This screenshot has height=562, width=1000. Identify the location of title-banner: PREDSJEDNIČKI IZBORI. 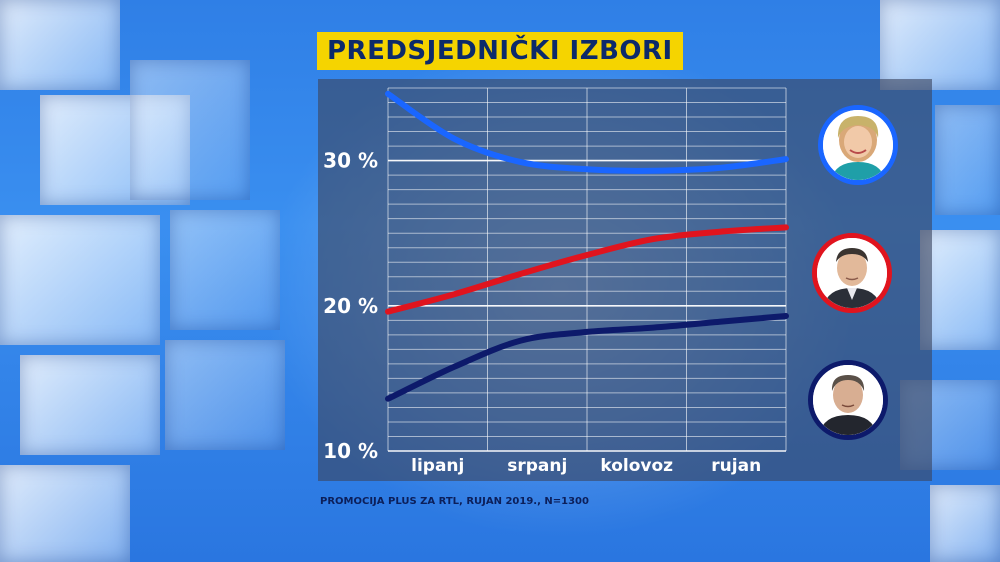
(500, 51).